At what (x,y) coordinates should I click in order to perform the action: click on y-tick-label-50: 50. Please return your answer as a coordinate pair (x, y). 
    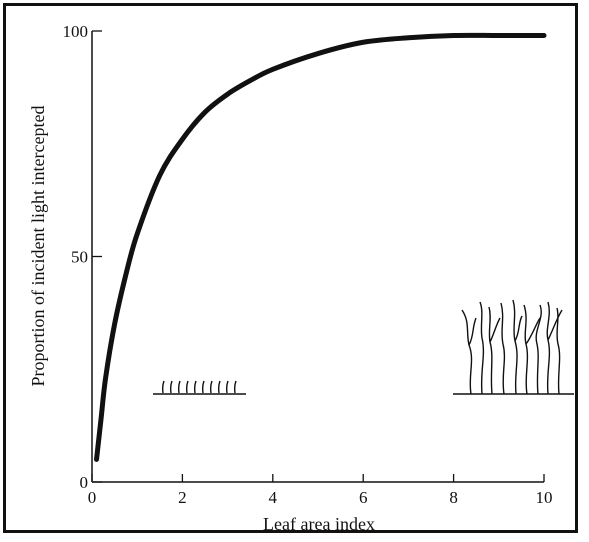
    Looking at the image, I should click on (79, 257).